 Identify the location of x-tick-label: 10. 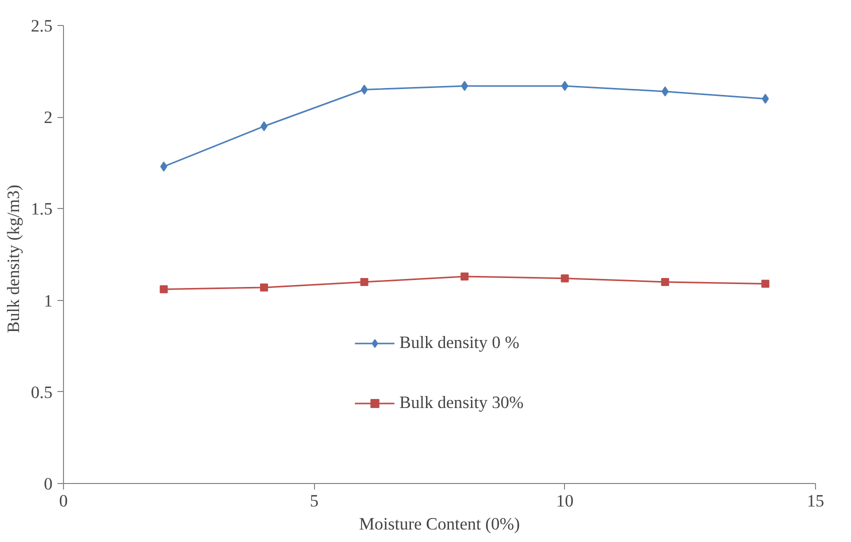
(565, 501).